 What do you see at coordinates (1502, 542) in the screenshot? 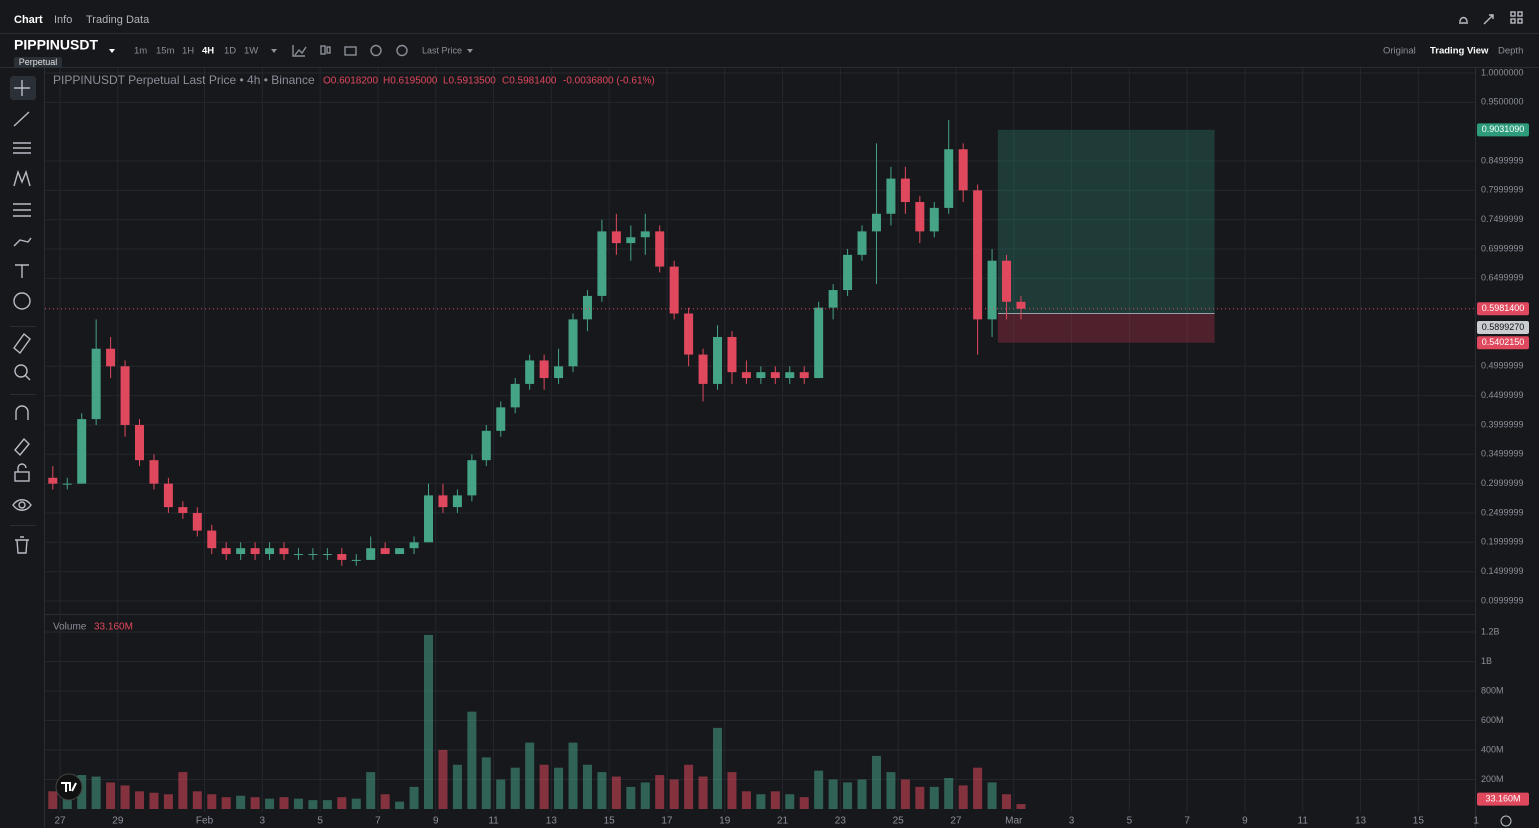
I see `y-tick-label: 0.1999999` at bounding box center [1502, 542].